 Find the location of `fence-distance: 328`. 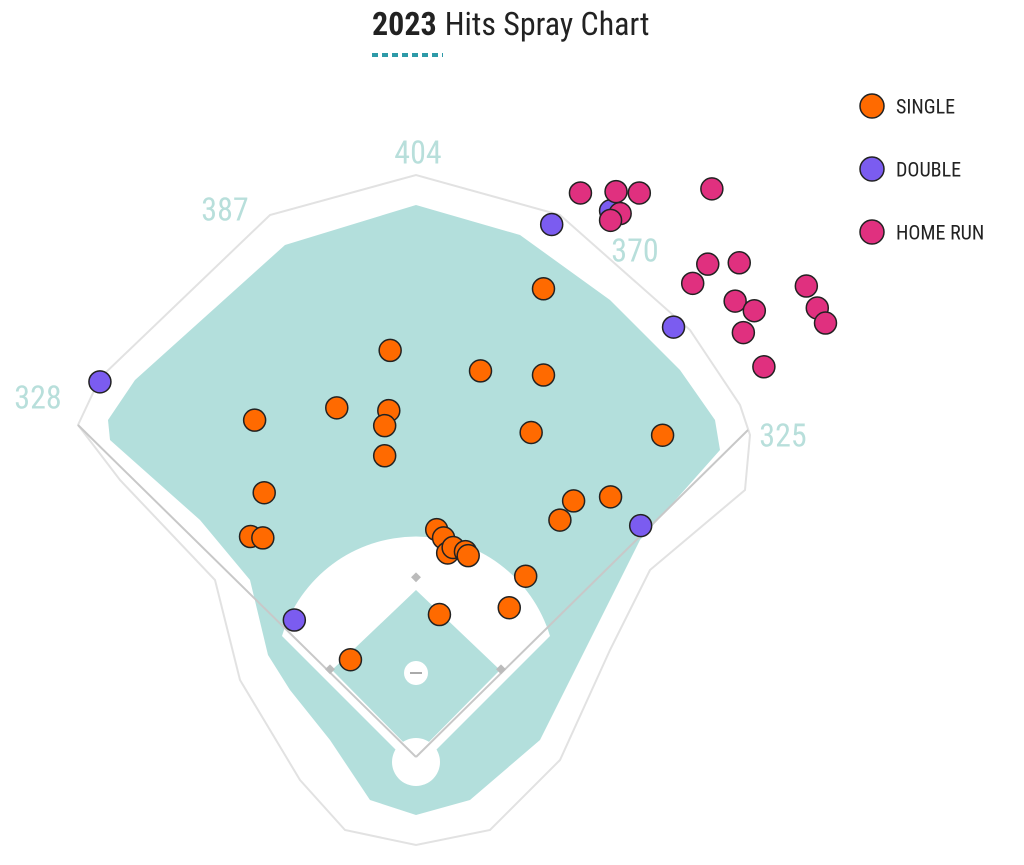

fence-distance: 328 is located at coordinates (37, 397).